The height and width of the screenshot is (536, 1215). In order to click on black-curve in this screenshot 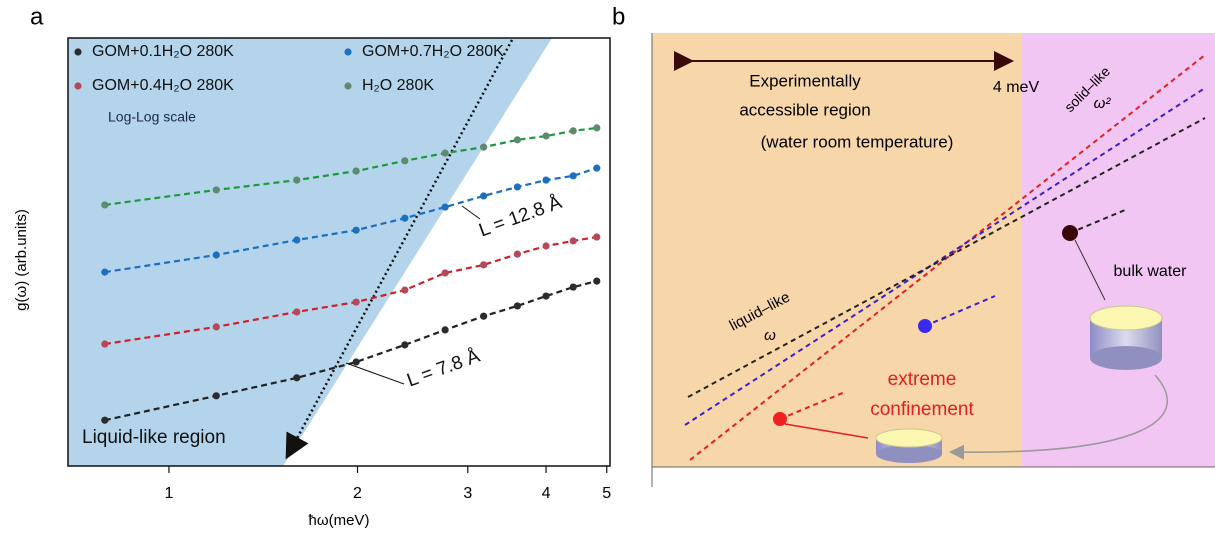, I will do `click(1097, 221)`.